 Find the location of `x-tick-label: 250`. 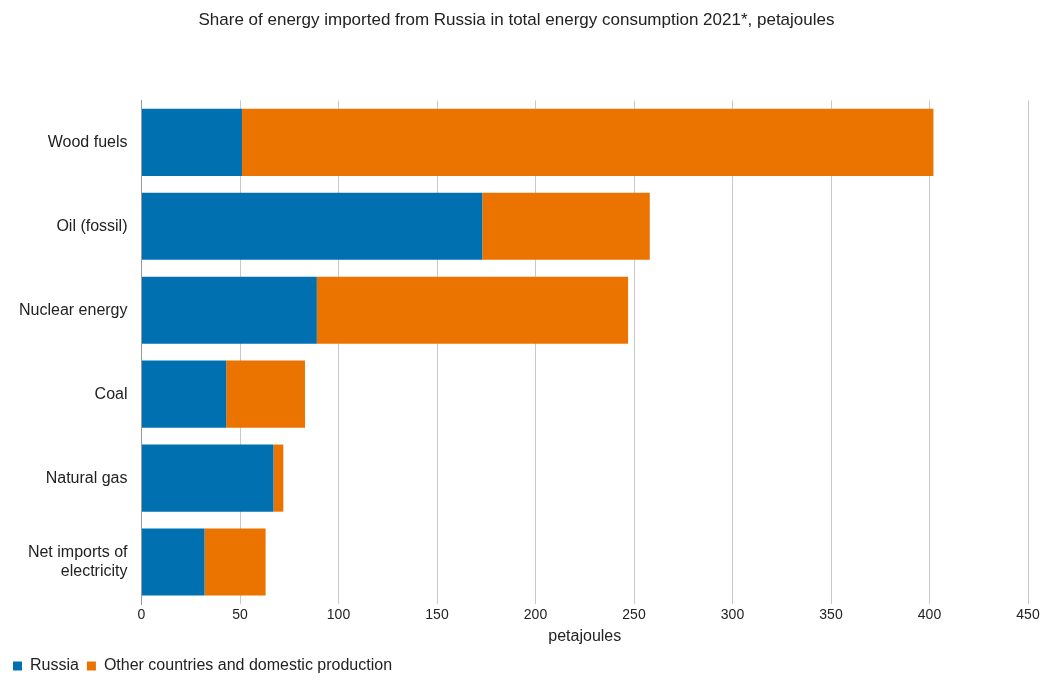

x-tick-label: 250 is located at coordinates (634, 614).